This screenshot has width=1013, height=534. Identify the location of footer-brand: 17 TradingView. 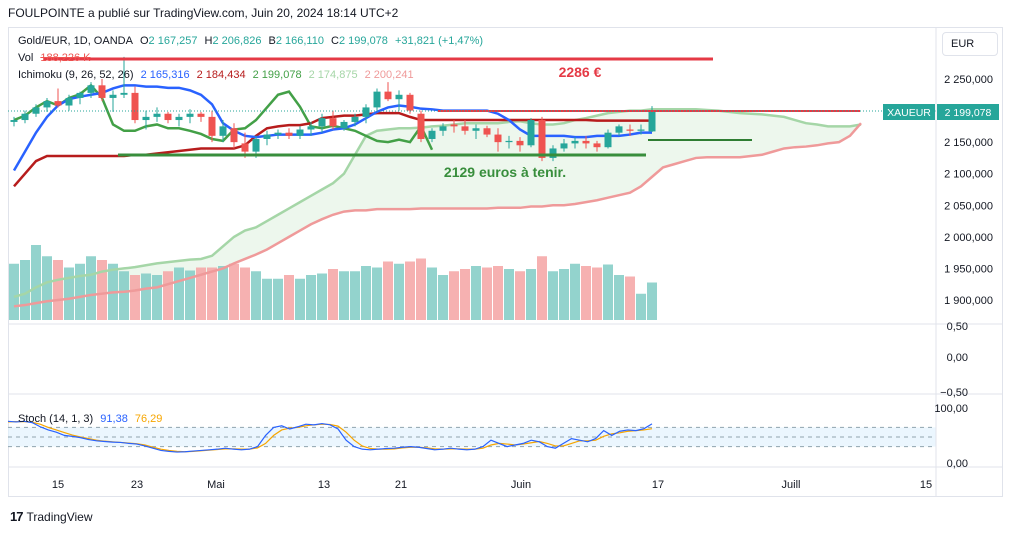
(51, 516).